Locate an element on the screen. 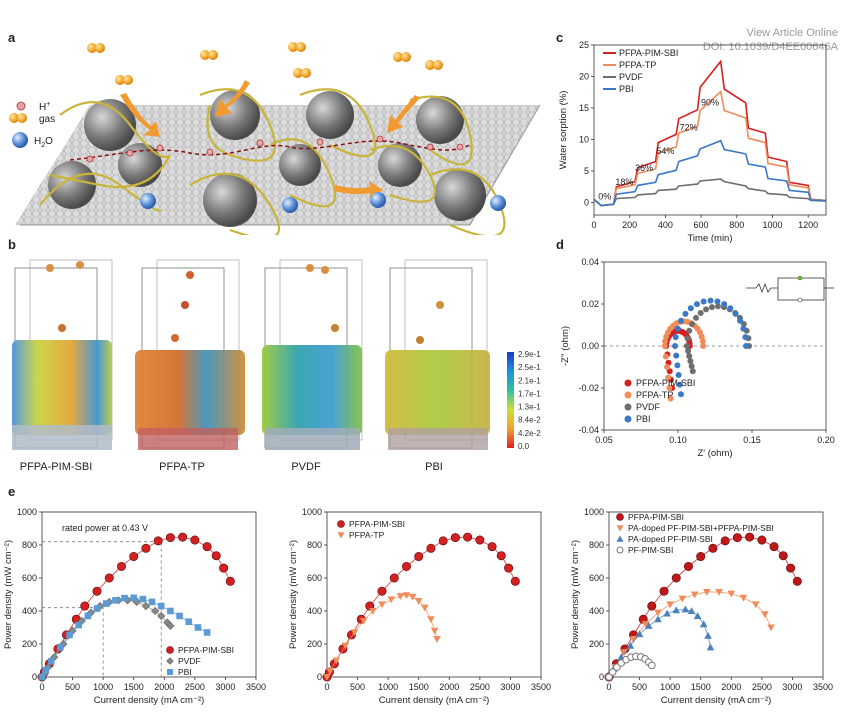  x-tick-label: 1200 is located at coordinates (808, 225).